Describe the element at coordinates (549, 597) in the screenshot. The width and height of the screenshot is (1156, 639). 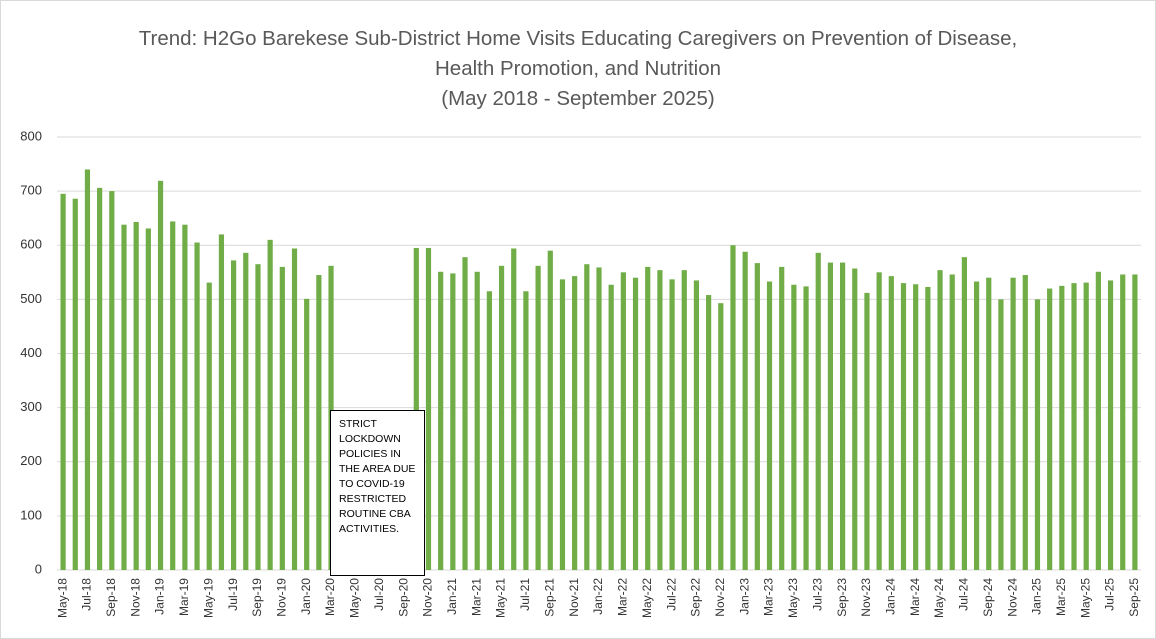
I see `x-tick-label: Sep-21` at that location.